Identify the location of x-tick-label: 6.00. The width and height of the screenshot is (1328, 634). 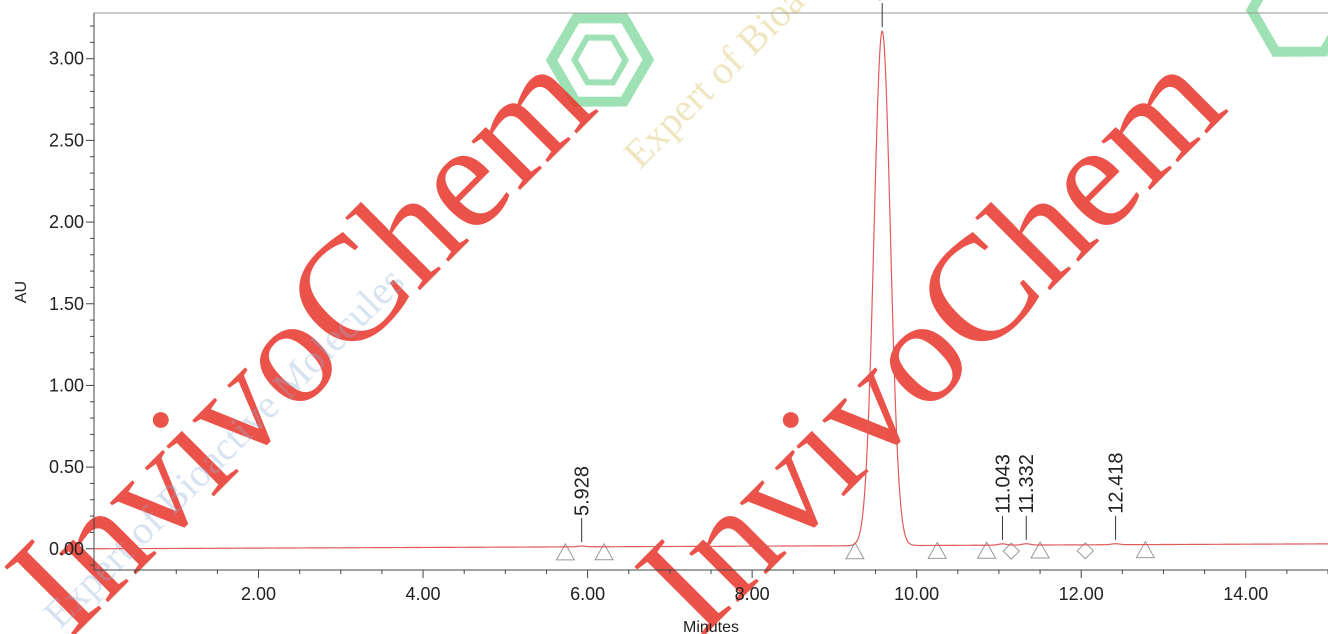
(587, 594).